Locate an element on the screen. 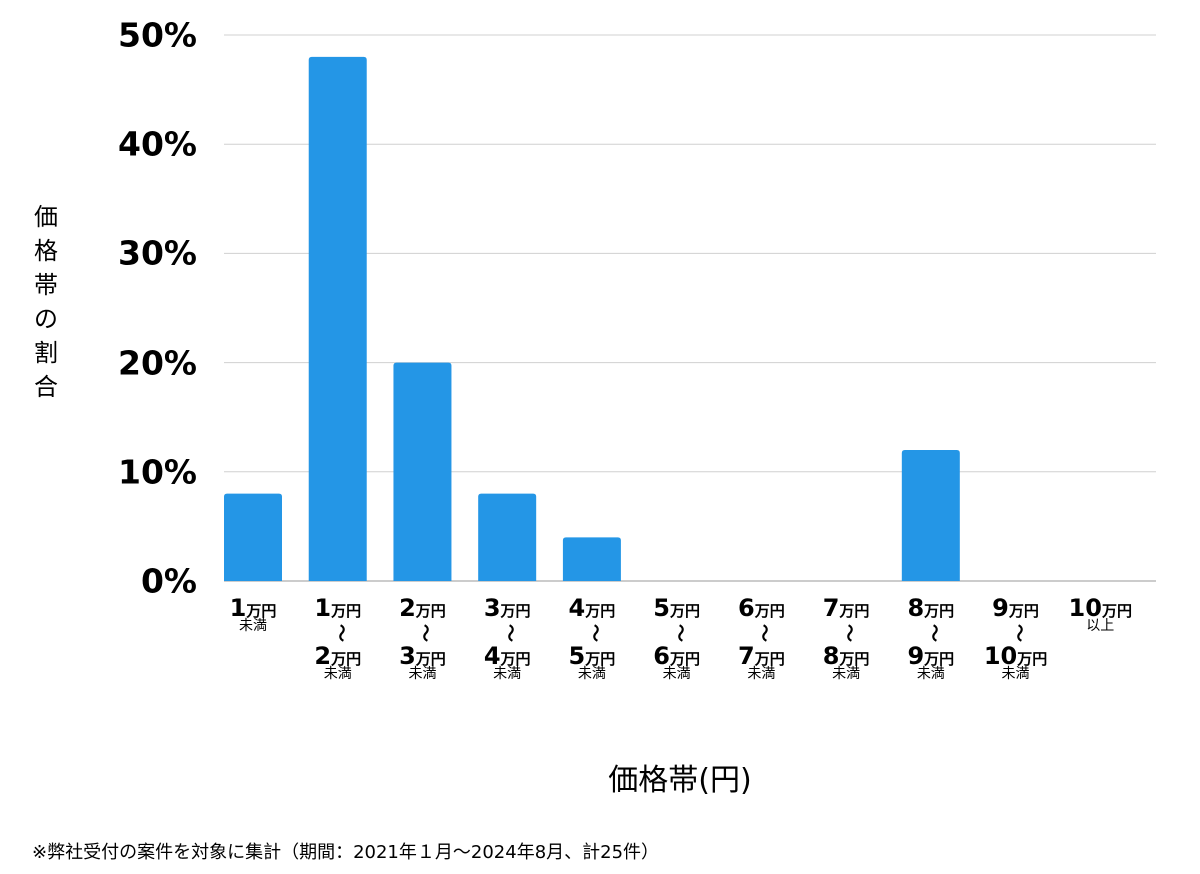 The image size is (1200, 874). y-tick-label: 10% is located at coordinates (157, 472).